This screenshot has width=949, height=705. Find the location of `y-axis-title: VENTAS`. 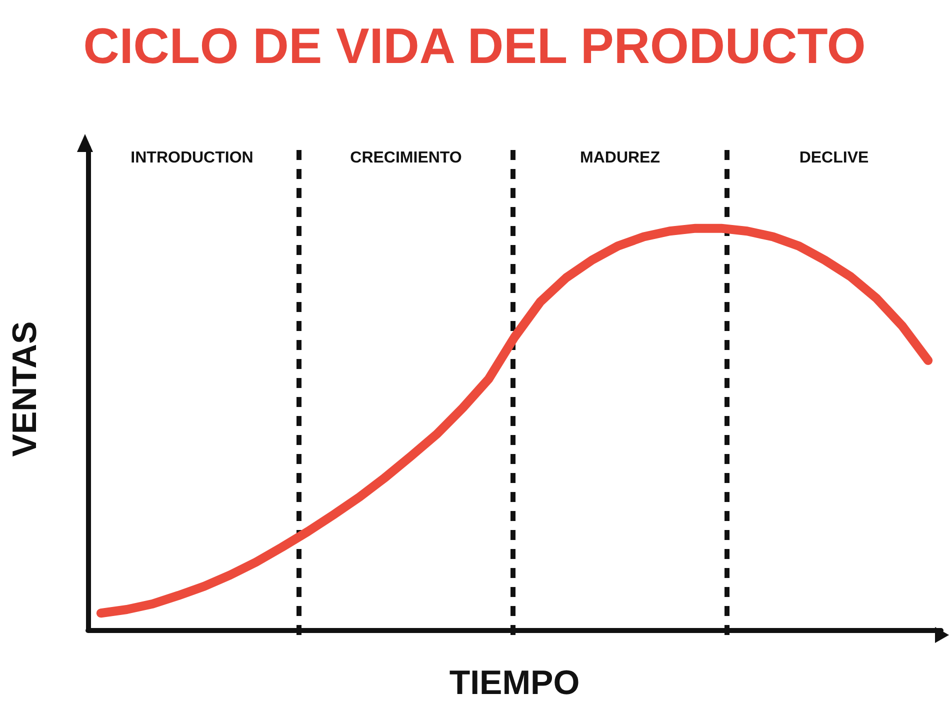

y-axis-title: VENTAS is located at coordinates (25, 389).